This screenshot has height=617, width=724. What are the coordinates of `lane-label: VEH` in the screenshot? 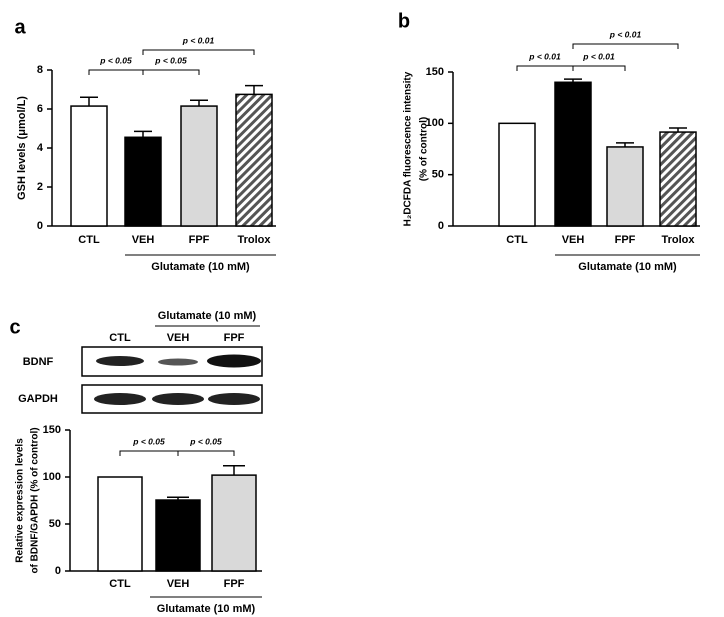 It's located at (178, 338).